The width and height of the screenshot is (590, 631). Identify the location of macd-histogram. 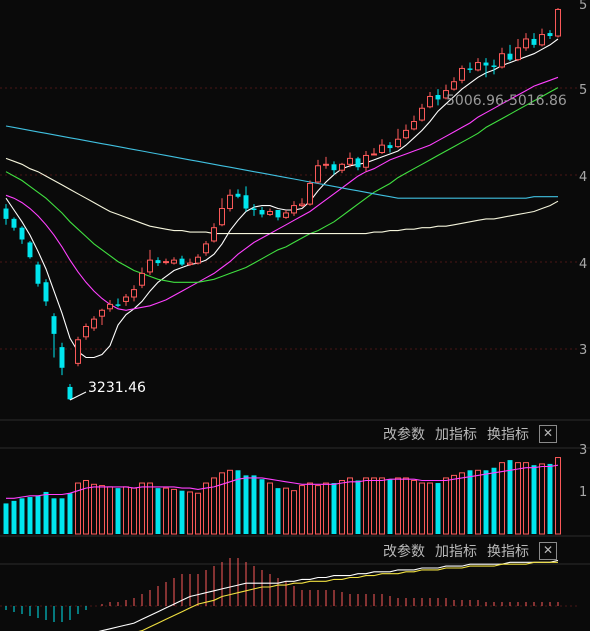
(289, 594).